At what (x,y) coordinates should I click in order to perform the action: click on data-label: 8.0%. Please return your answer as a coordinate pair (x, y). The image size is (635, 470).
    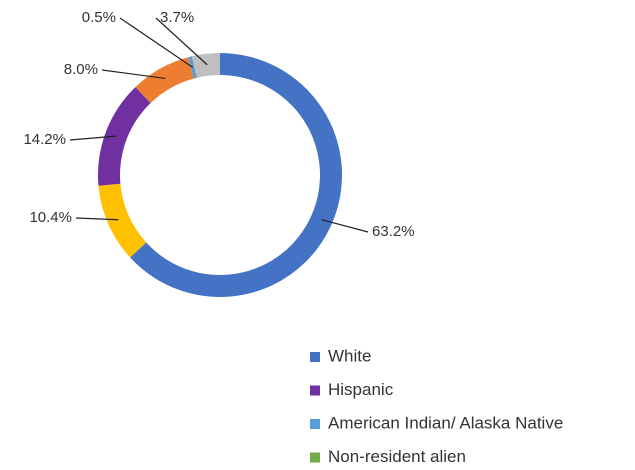
    Looking at the image, I should click on (81, 69).